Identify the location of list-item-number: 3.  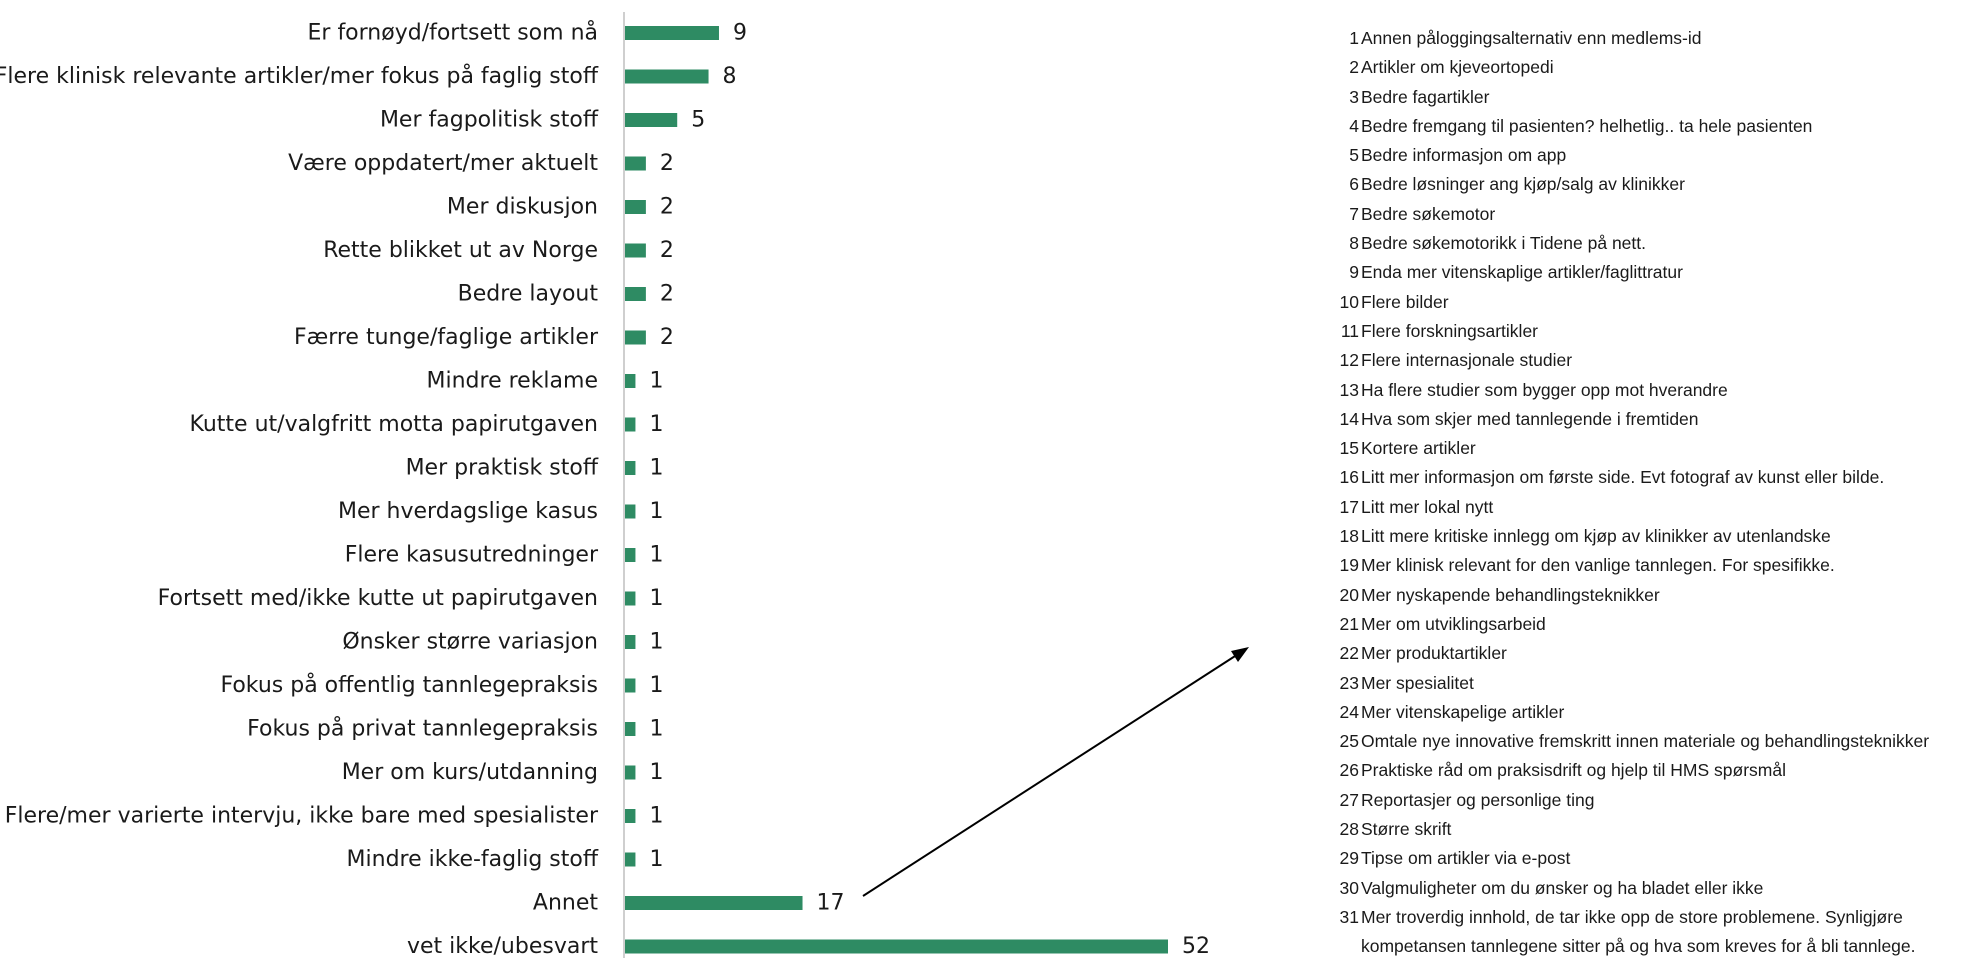
(1354, 96).